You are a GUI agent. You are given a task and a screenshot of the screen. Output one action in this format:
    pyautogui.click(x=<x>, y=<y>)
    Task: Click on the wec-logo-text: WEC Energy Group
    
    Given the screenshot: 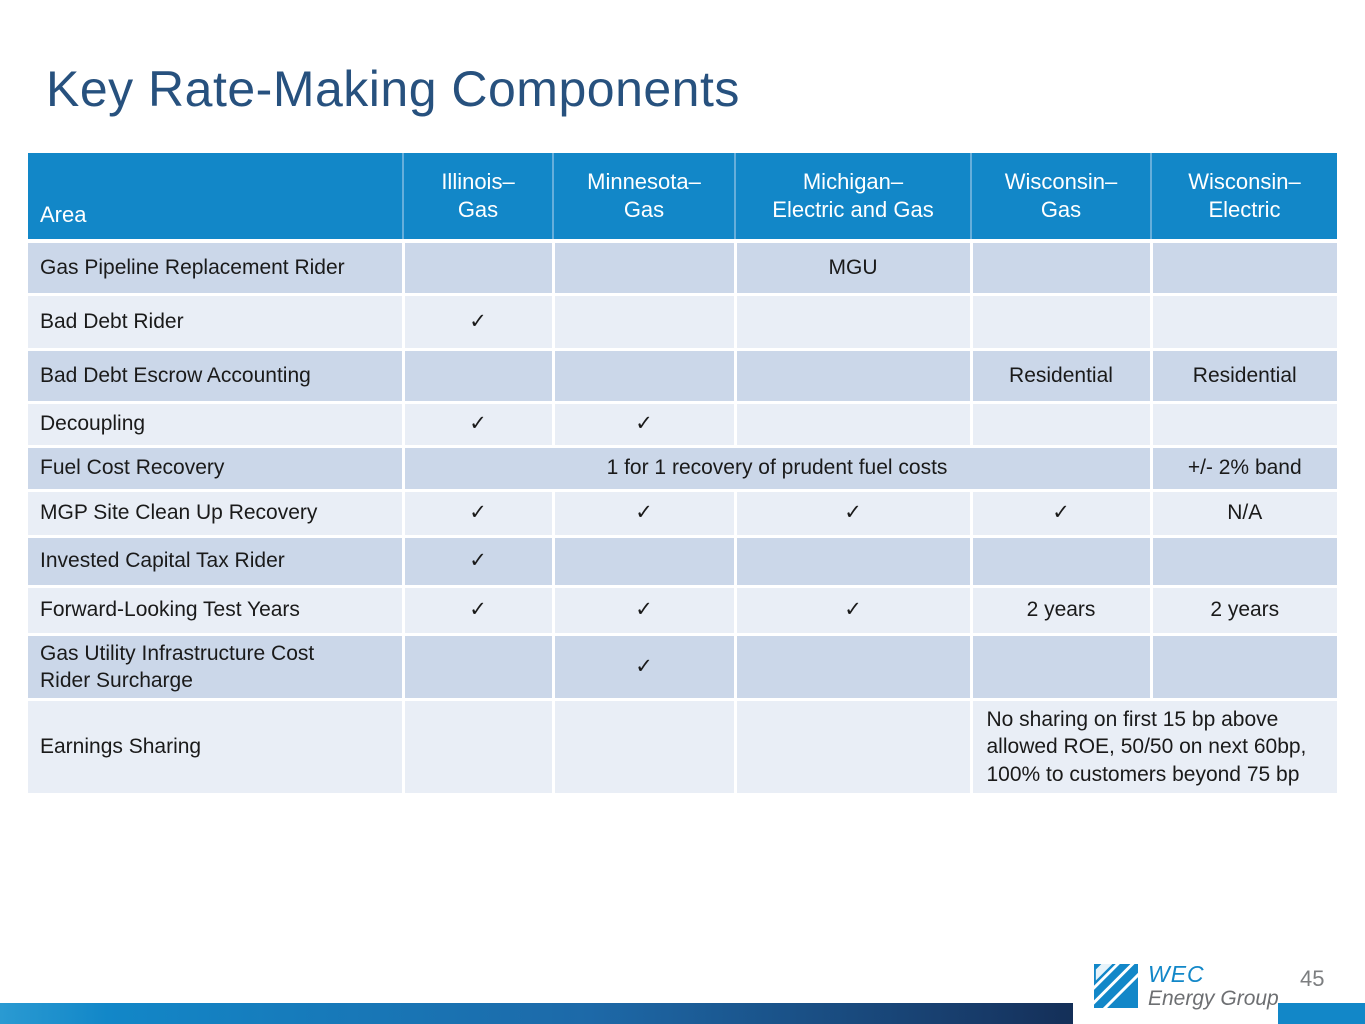 What is the action you would take?
    pyautogui.click(x=1213, y=985)
    